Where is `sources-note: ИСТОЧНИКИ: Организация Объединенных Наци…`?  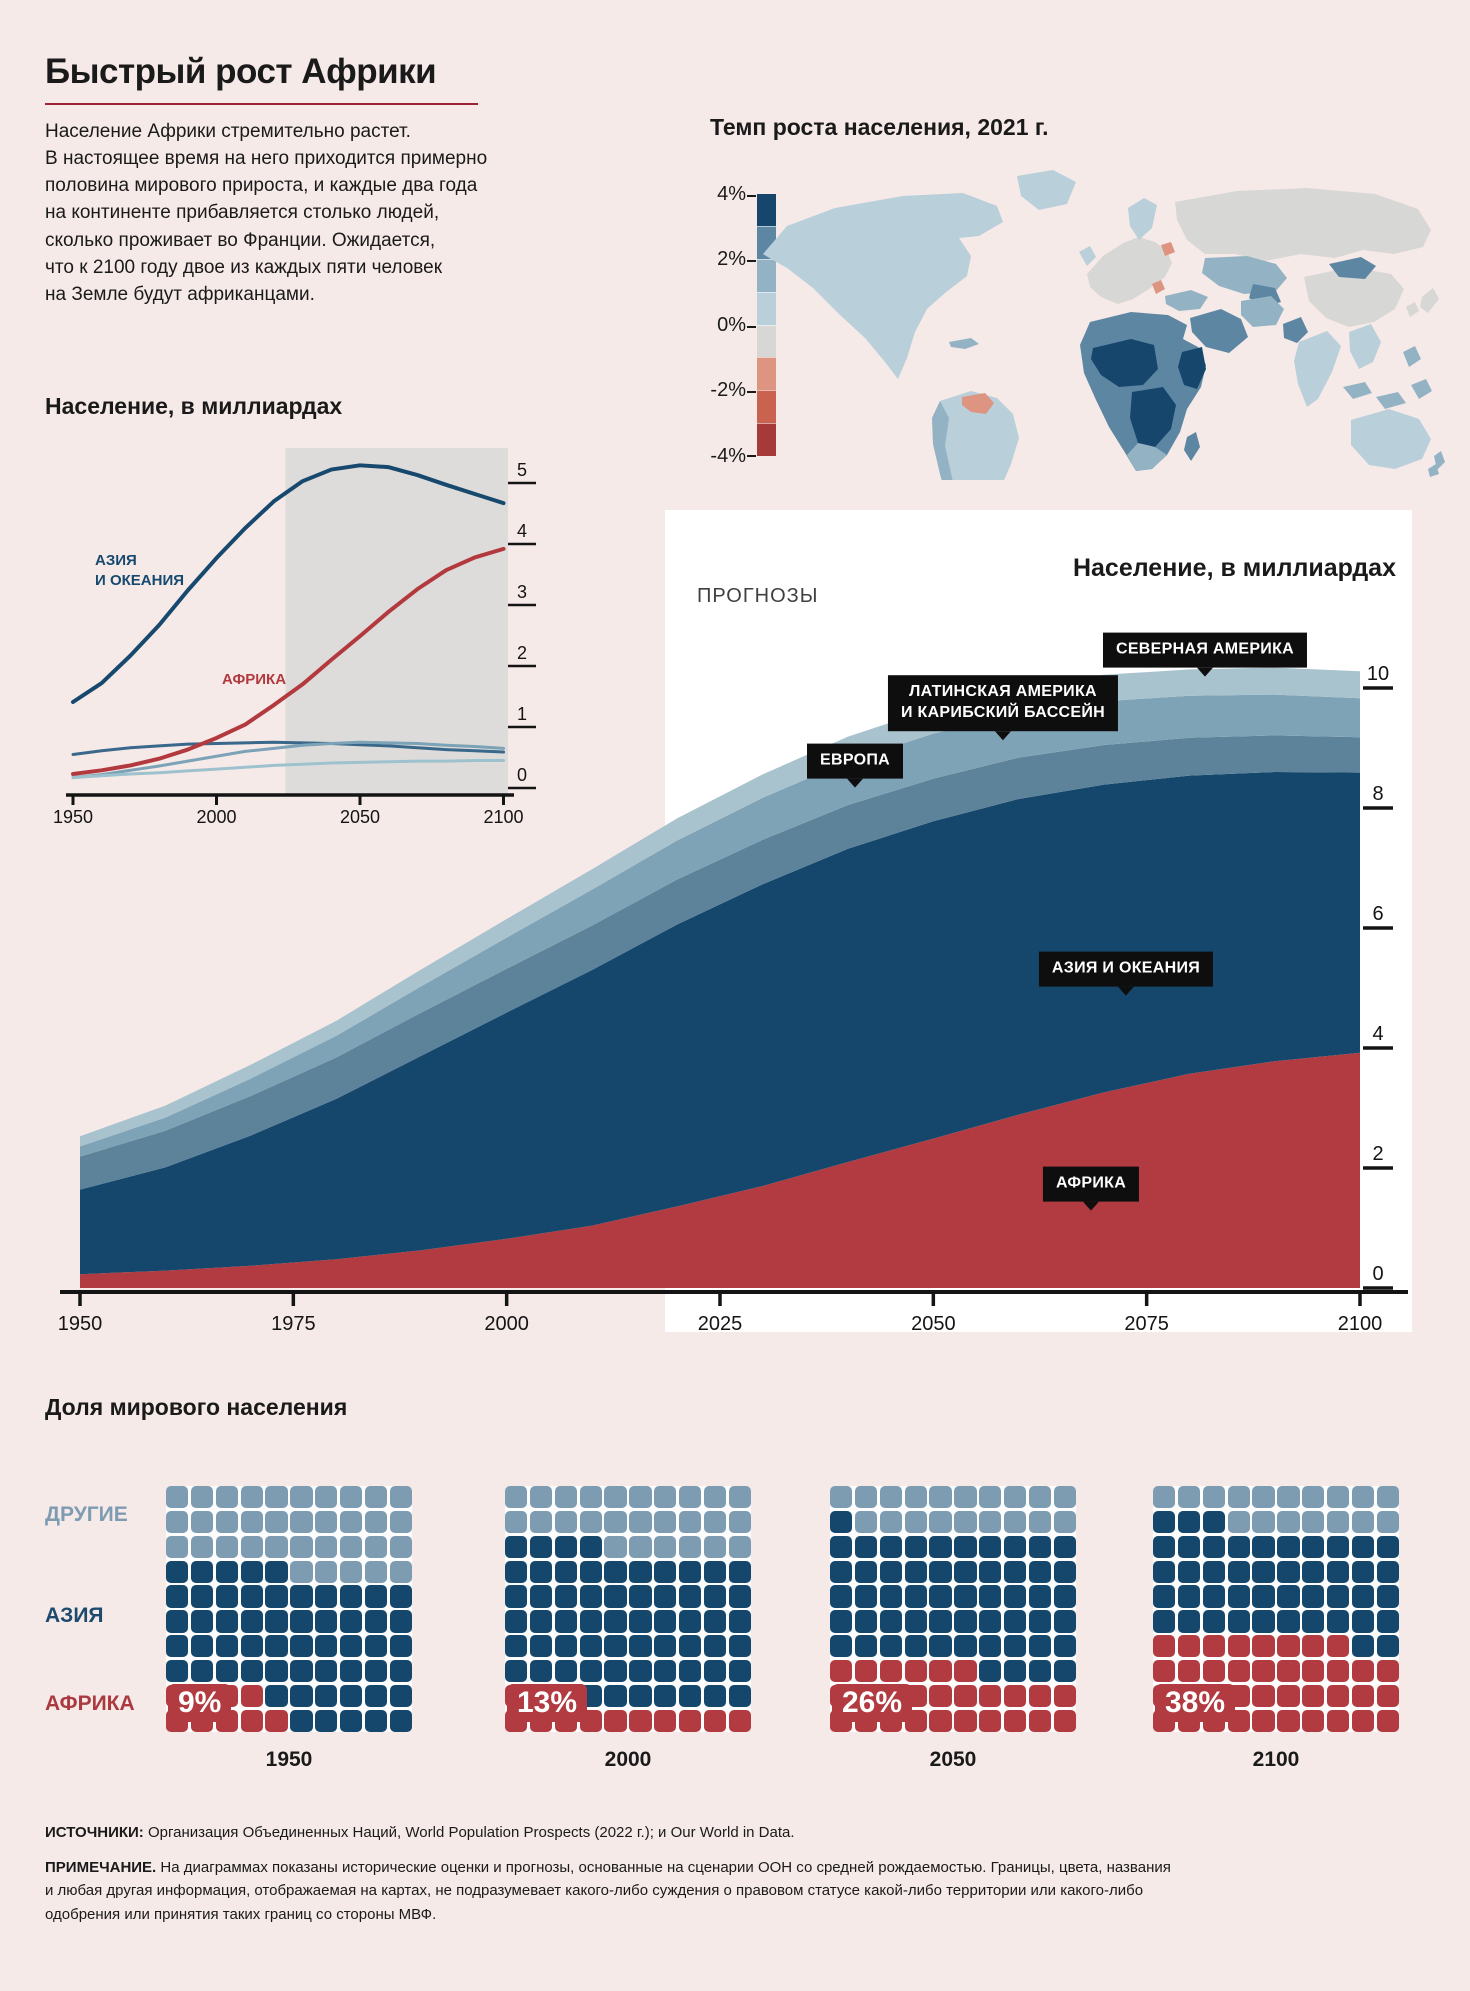 sources-note: ИСТОЧНИКИ: Организация Объединенных Наци… is located at coordinates (745, 1832).